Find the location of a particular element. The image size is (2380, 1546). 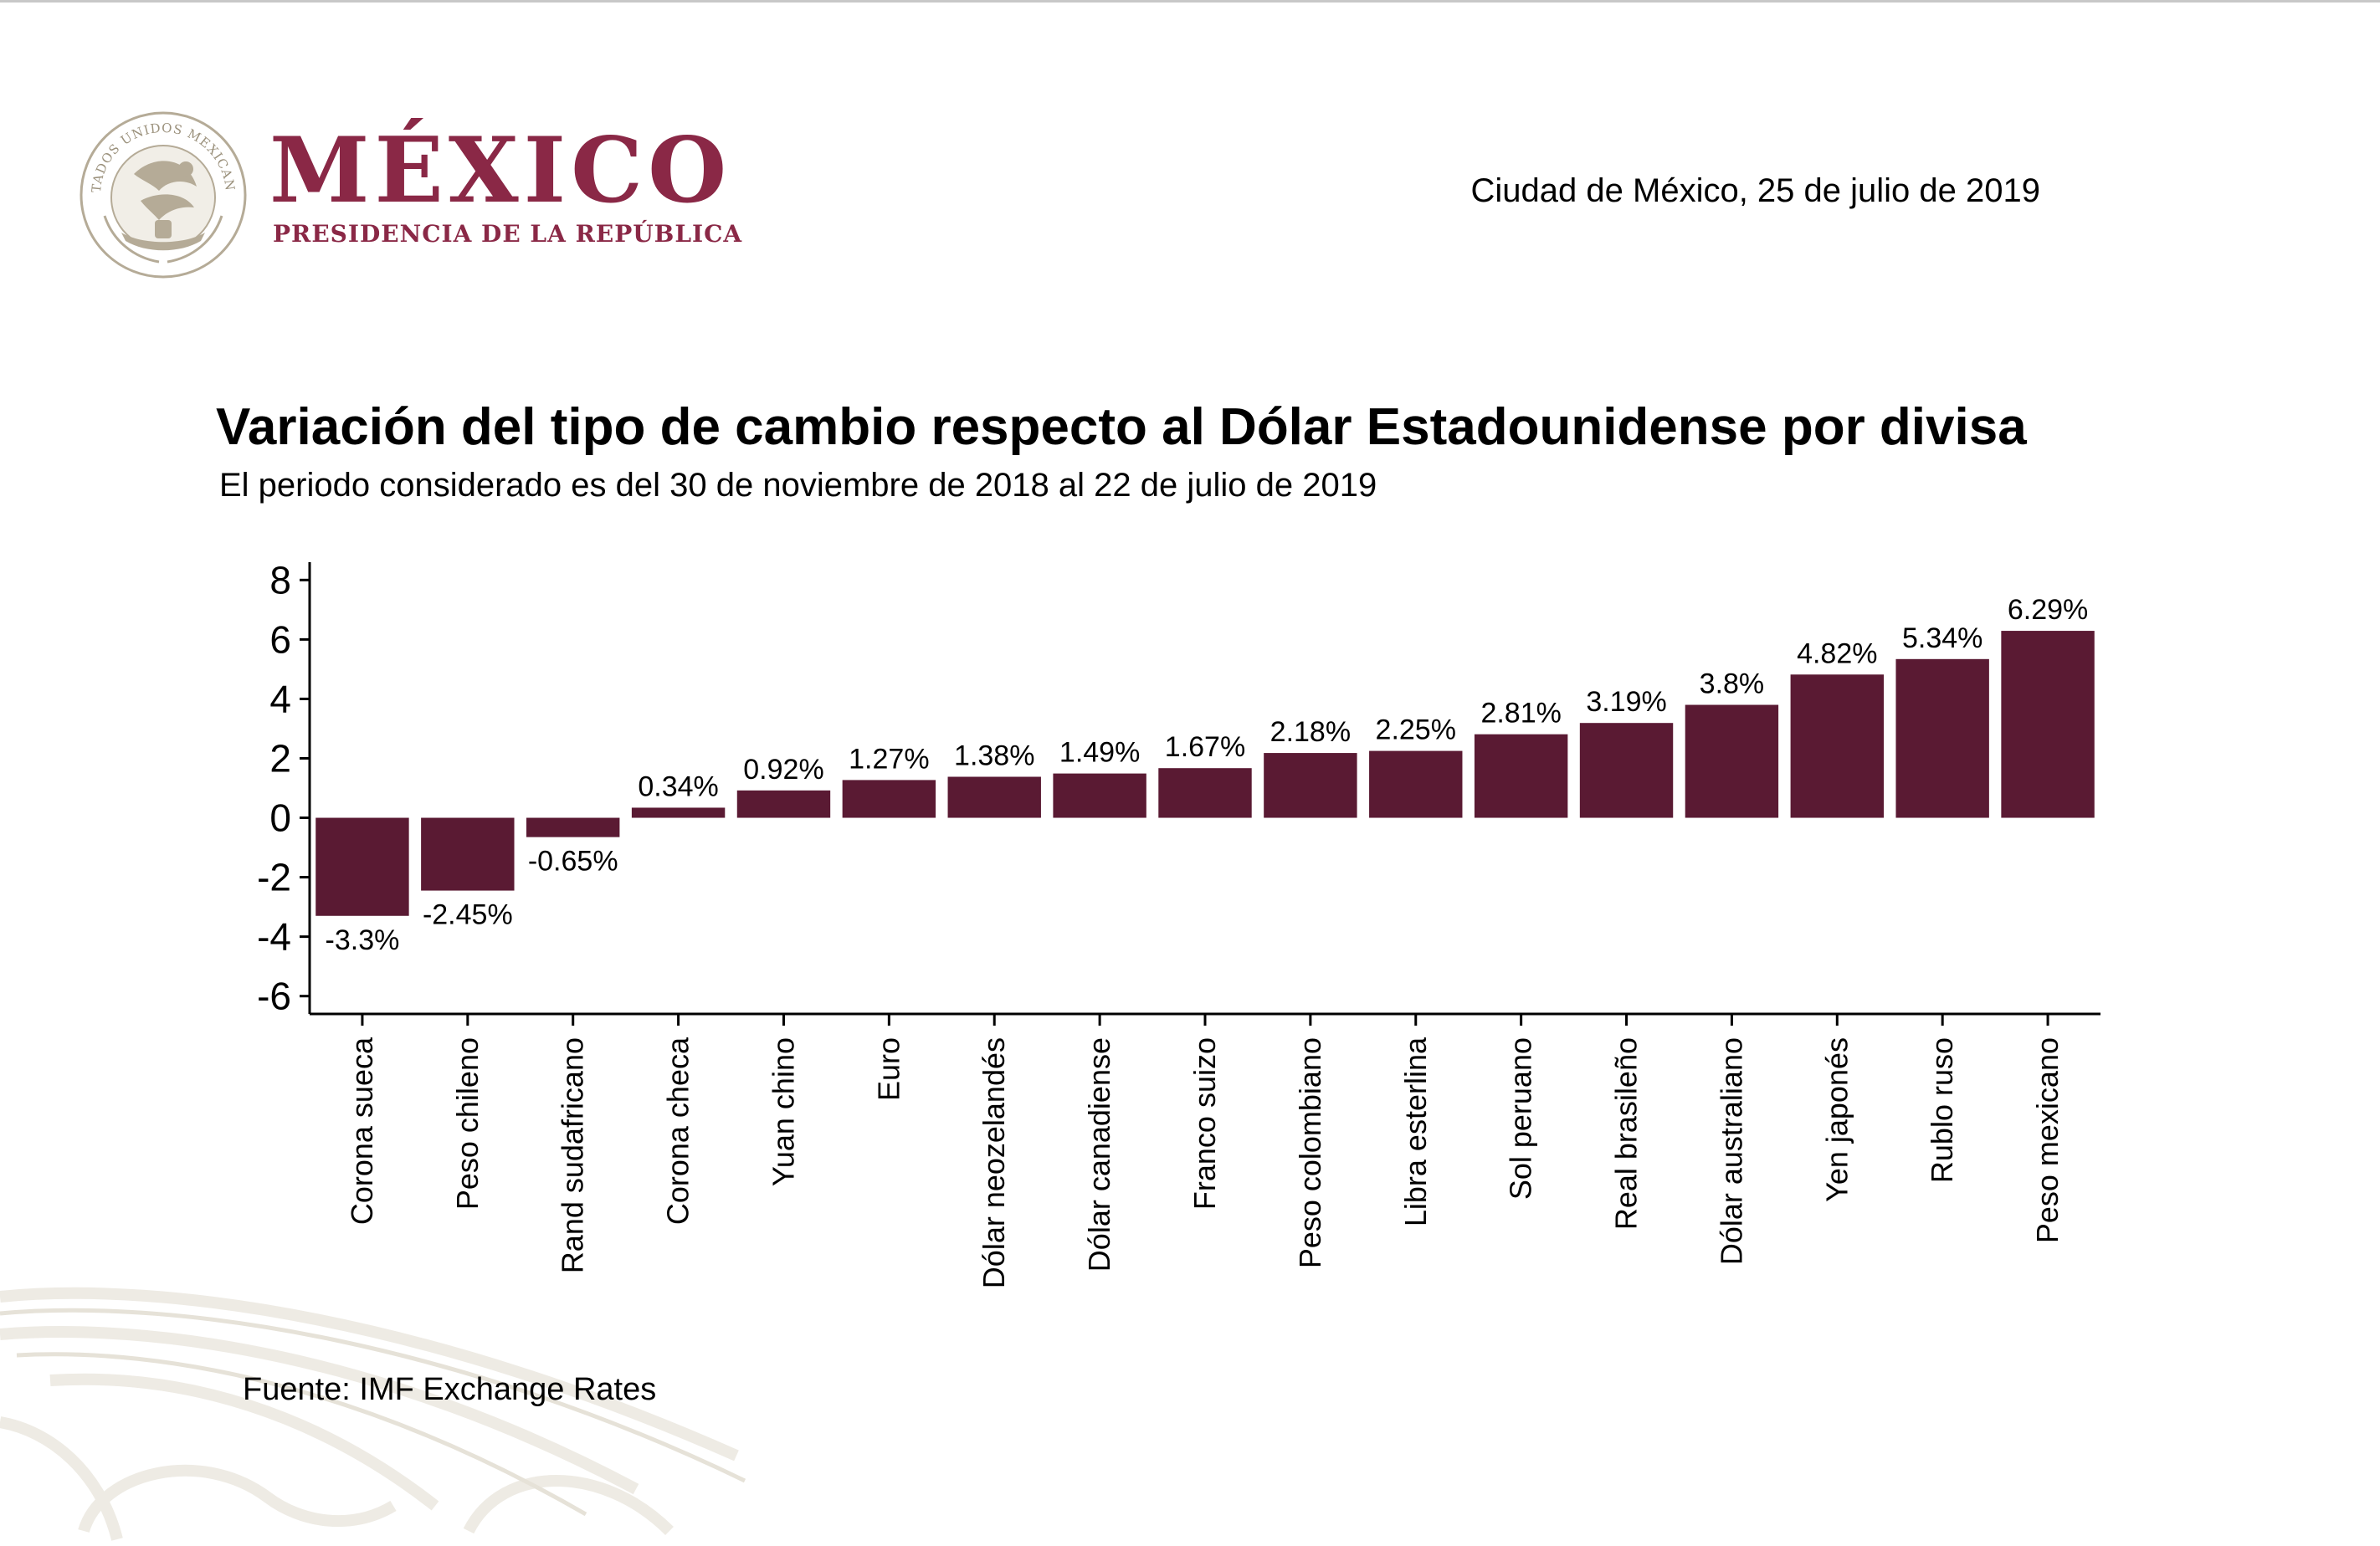

category-label: Euro is located at coordinates (888, 1069).